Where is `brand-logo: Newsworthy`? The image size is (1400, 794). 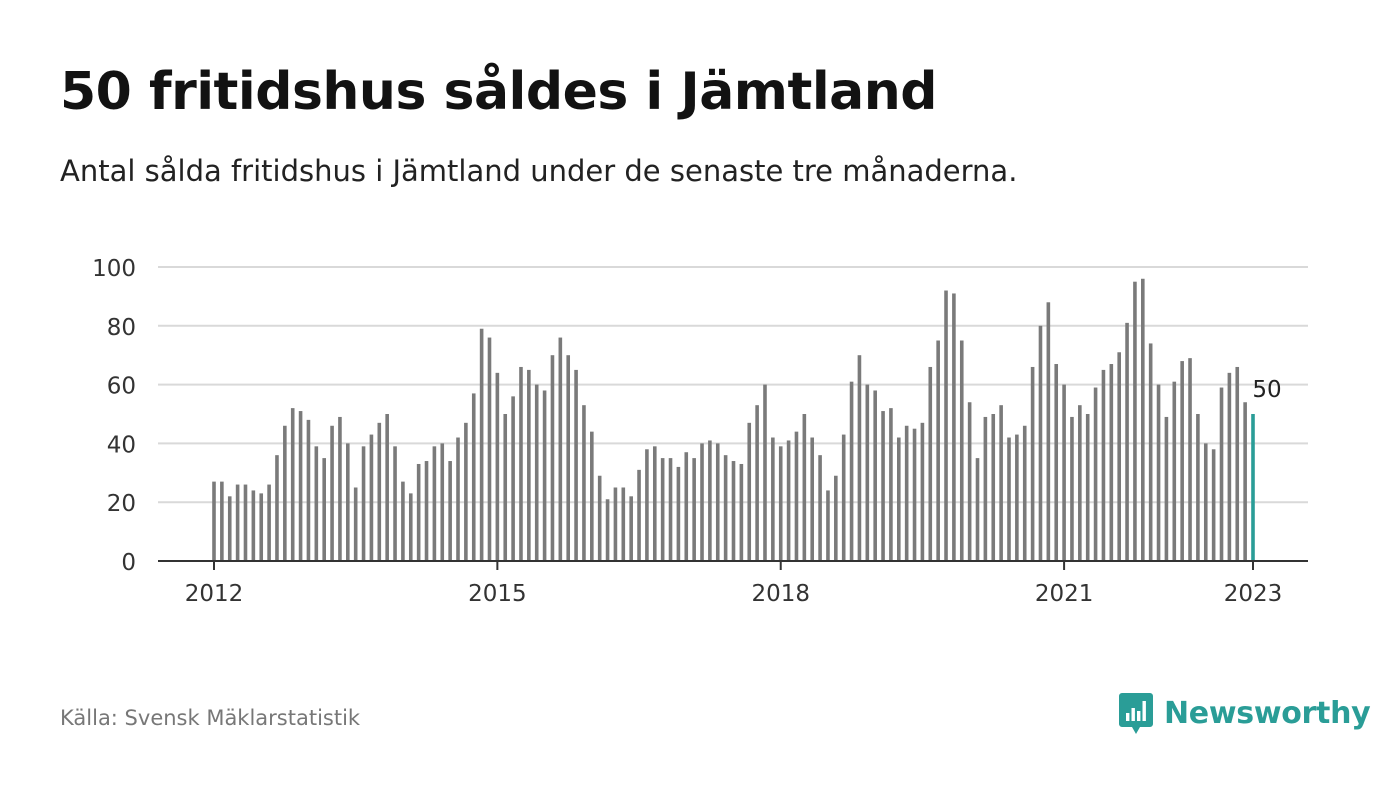 brand-logo: Newsworthy is located at coordinates (1244, 713).